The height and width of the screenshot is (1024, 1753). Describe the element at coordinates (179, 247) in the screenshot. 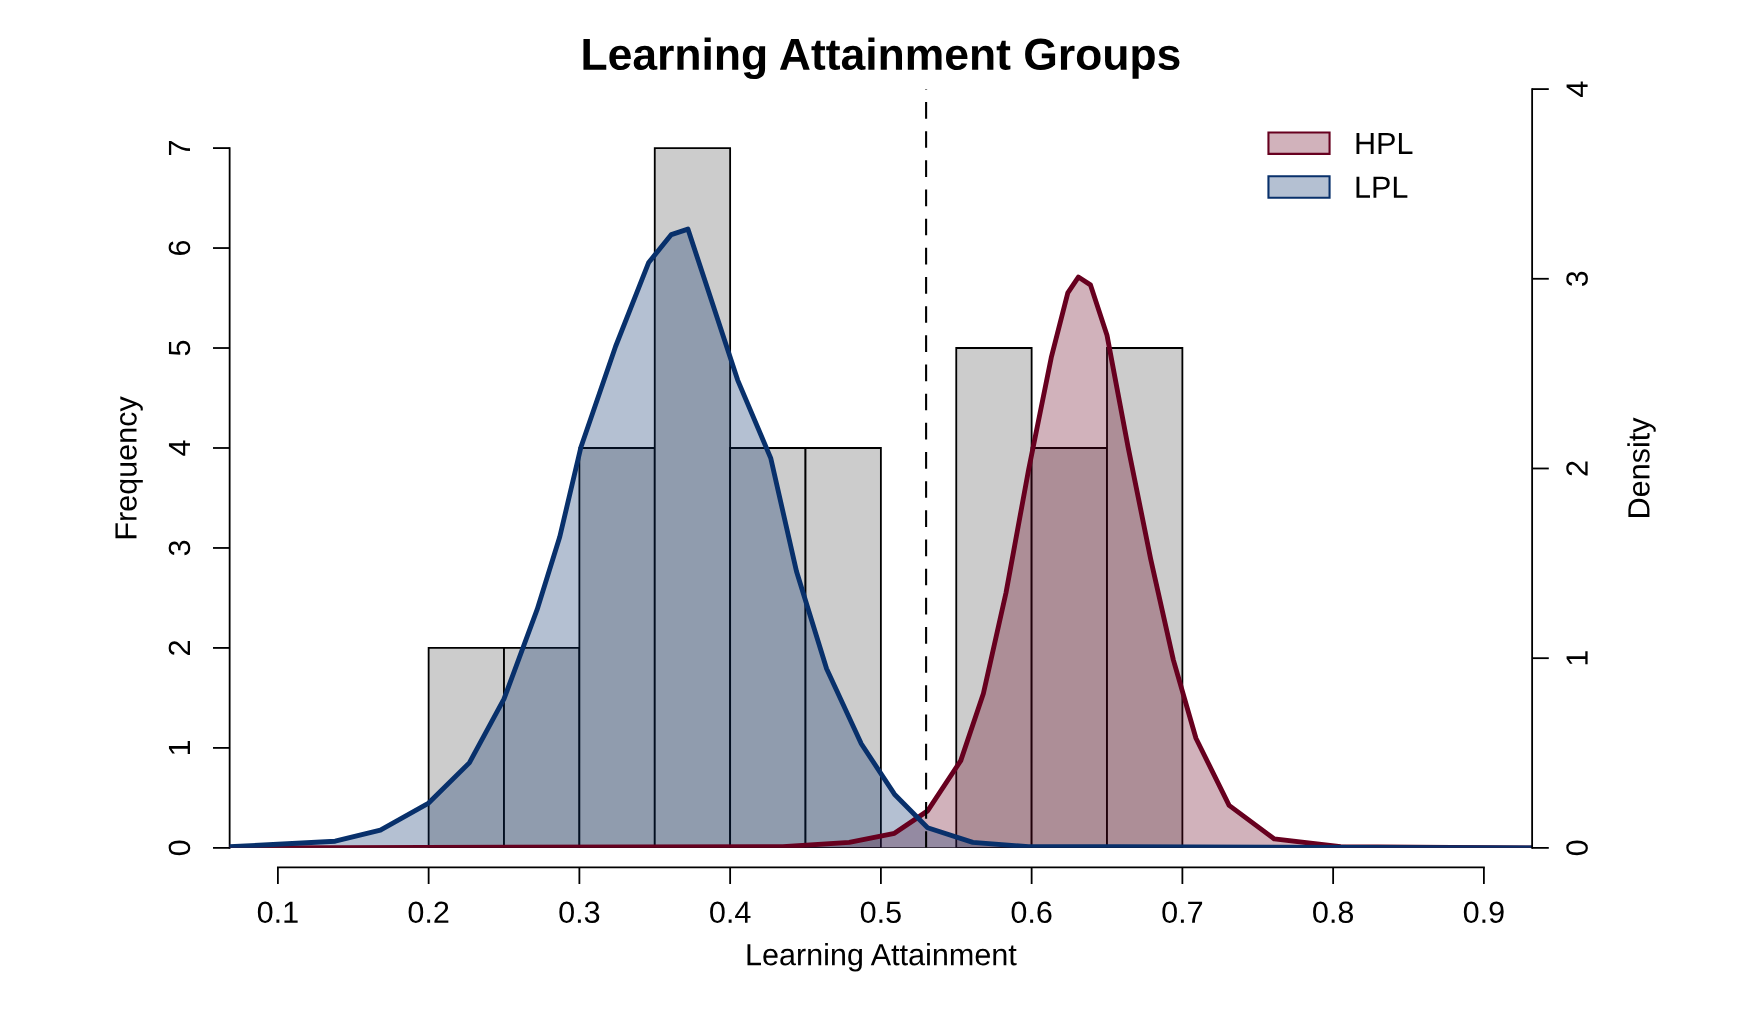

I see `y-tick-label: 6` at that location.